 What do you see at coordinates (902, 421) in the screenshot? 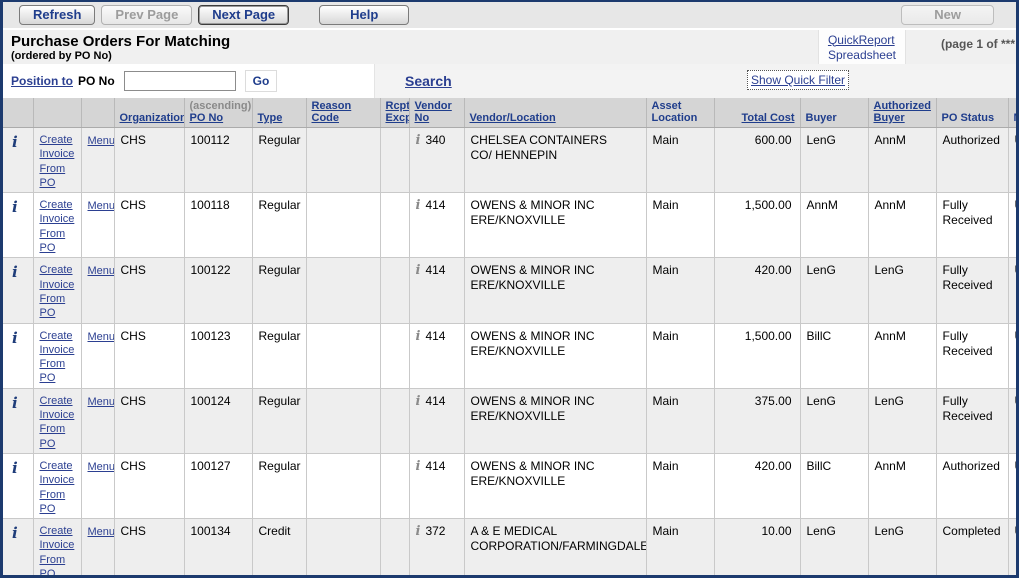
I see `cell-authorized-buyer: LenG` at bounding box center [902, 421].